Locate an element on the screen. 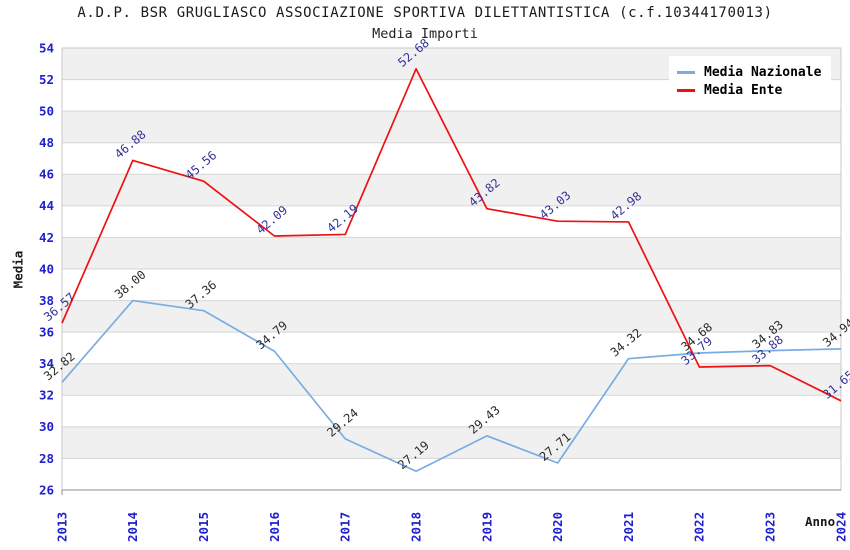 Image resolution: width=850 pixels, height=550 pixels. y-tick-label: 44 is located at coordinates (46, 205).